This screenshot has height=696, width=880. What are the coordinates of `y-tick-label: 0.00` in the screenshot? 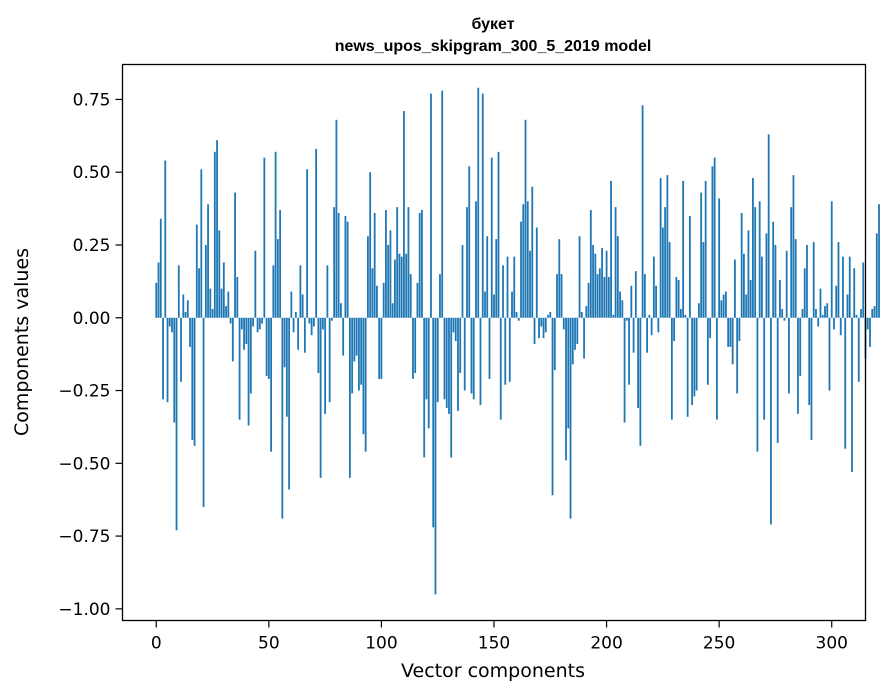 It's located at (92, 319).